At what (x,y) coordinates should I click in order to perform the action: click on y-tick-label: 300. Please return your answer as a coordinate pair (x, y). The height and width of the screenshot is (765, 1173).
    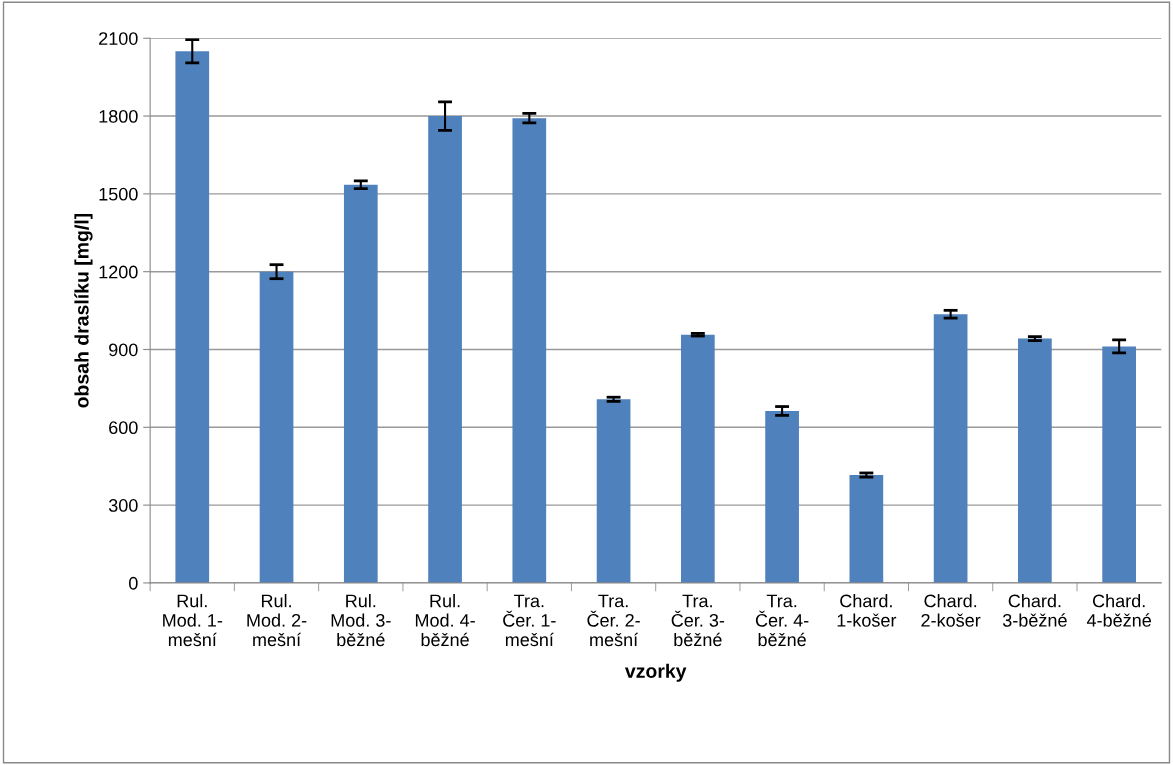
    Looking at the image, I should click on (123, 505).